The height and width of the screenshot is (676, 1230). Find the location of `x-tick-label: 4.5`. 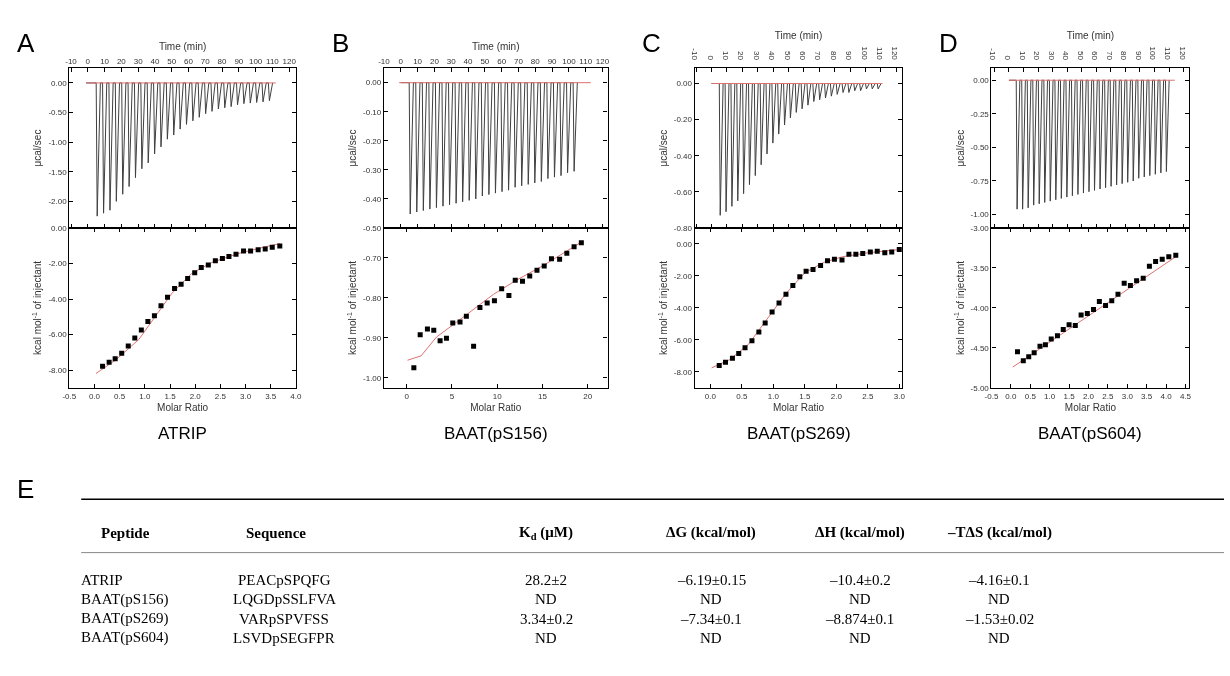

x-tick-label: 4.5 is located at coordinates (1185, 396).